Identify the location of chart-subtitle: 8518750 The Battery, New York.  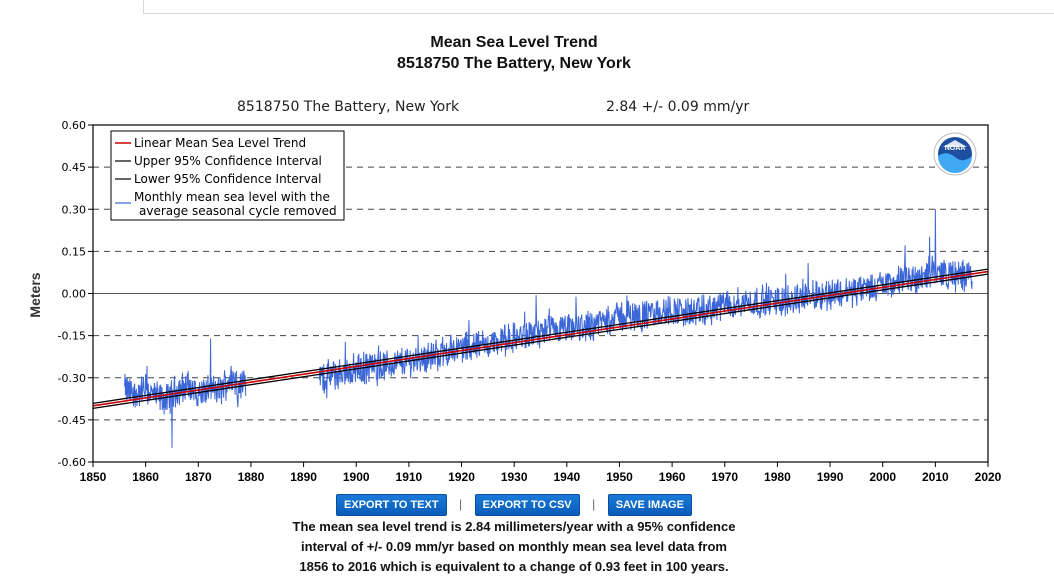
(514, 63).